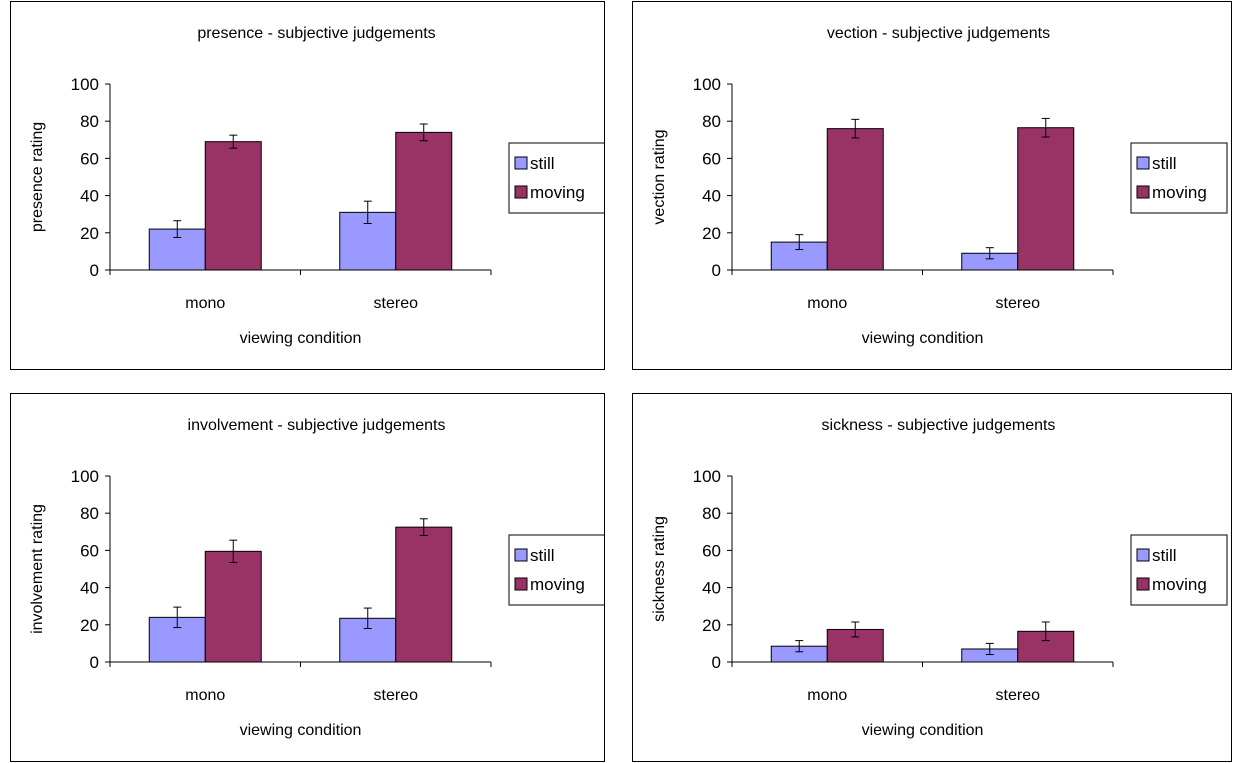 The height and width of the screenshot is (763, 1239). I want to click on chart-title: vection - subjective judgements, so click(938, 33).